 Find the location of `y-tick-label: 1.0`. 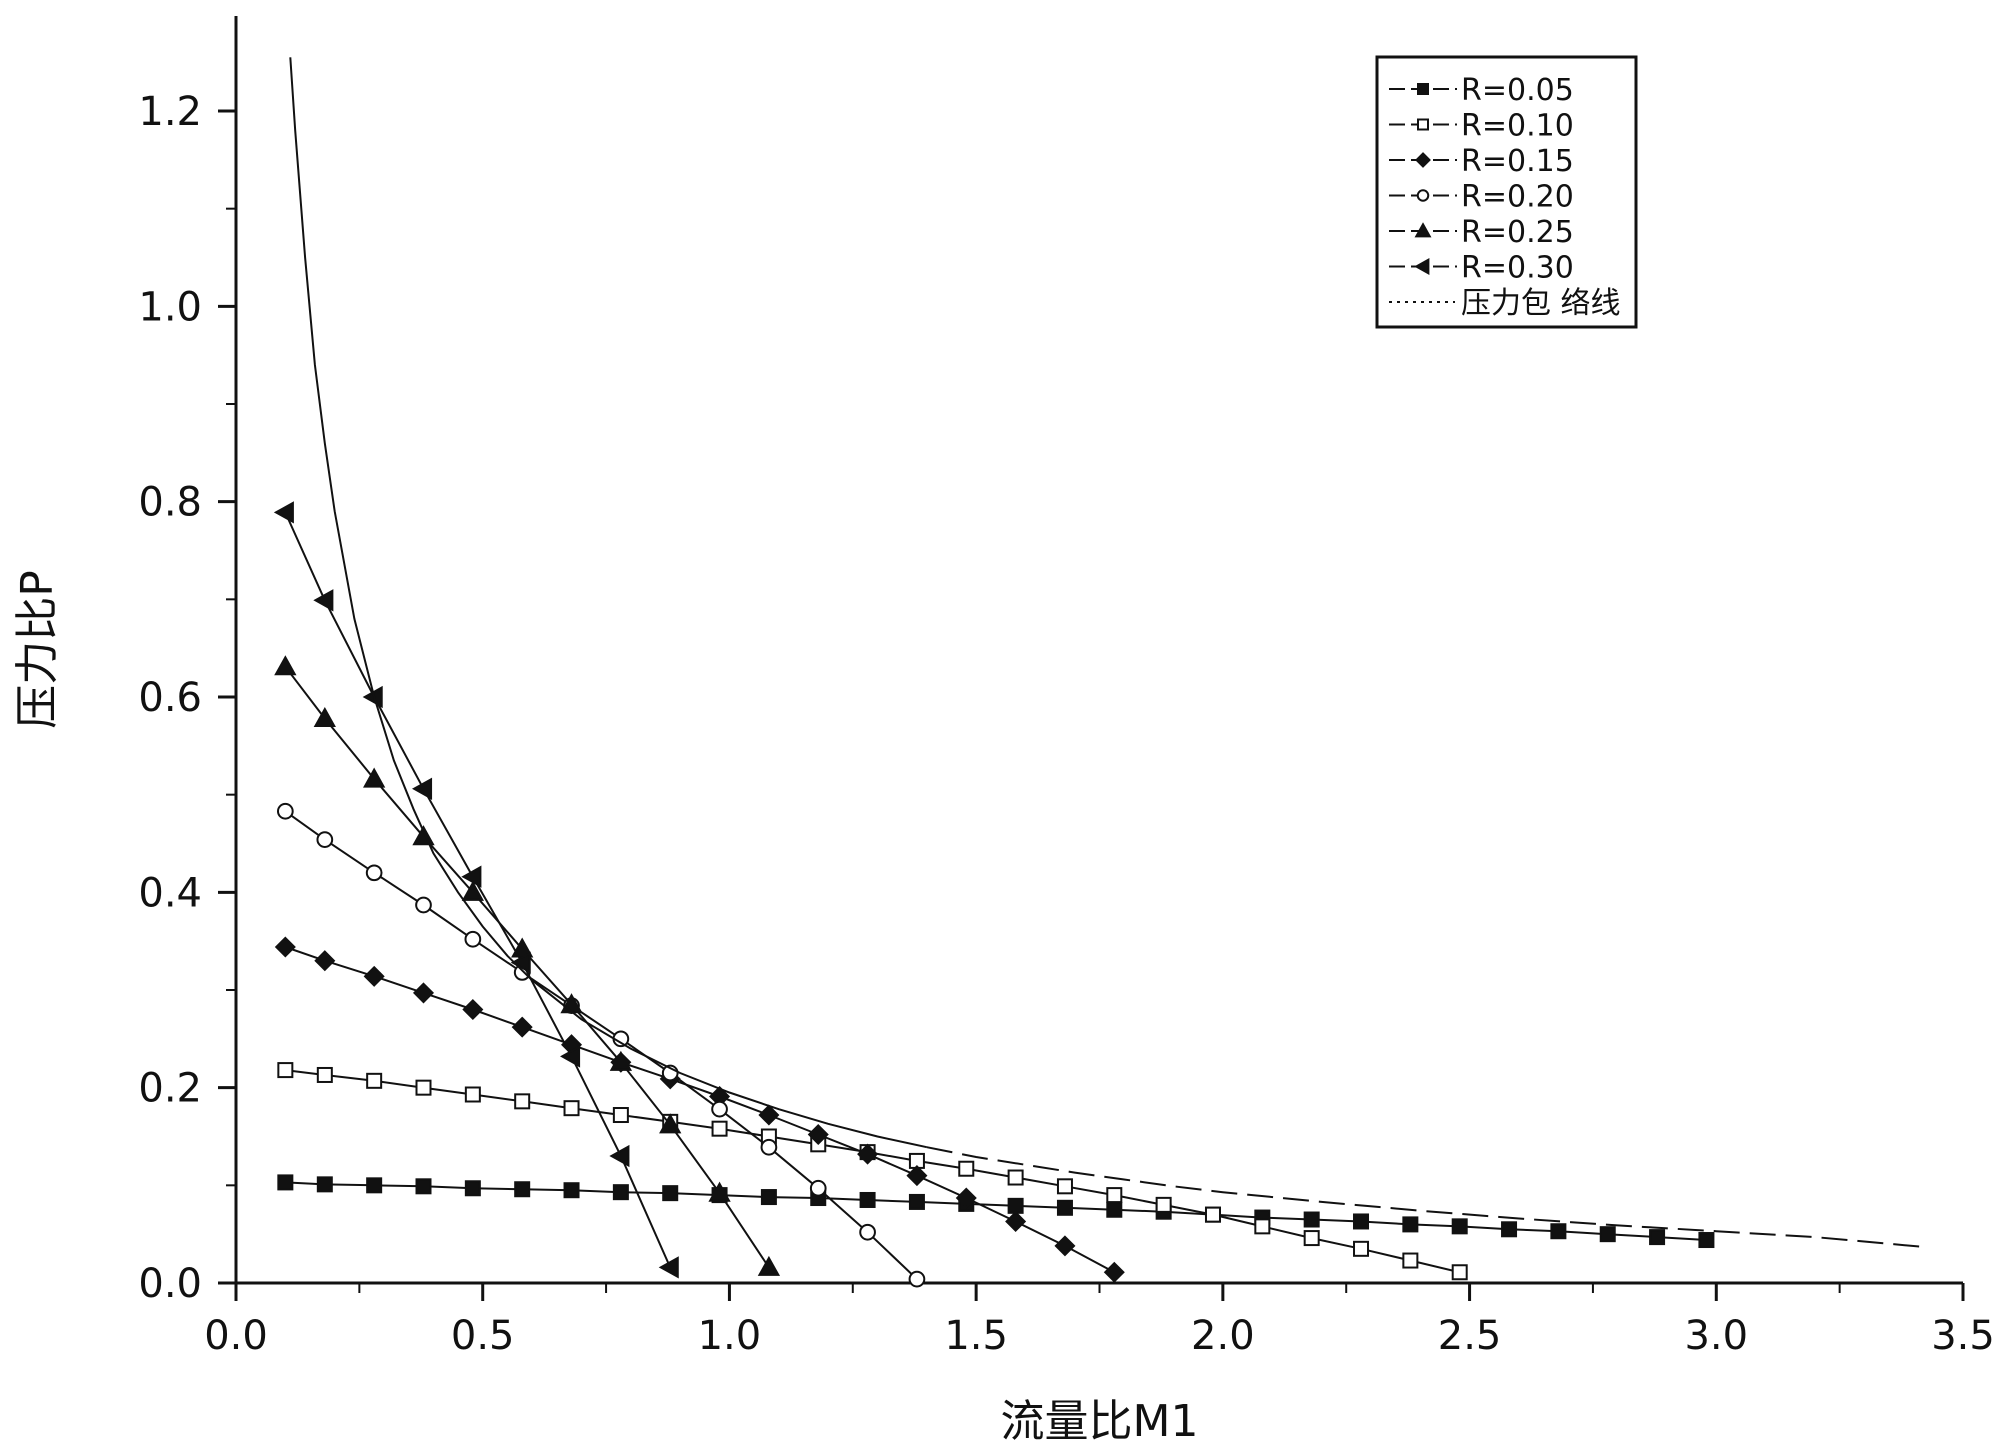

y-tick-label: 1.0 is located at coordinates (170, 307).